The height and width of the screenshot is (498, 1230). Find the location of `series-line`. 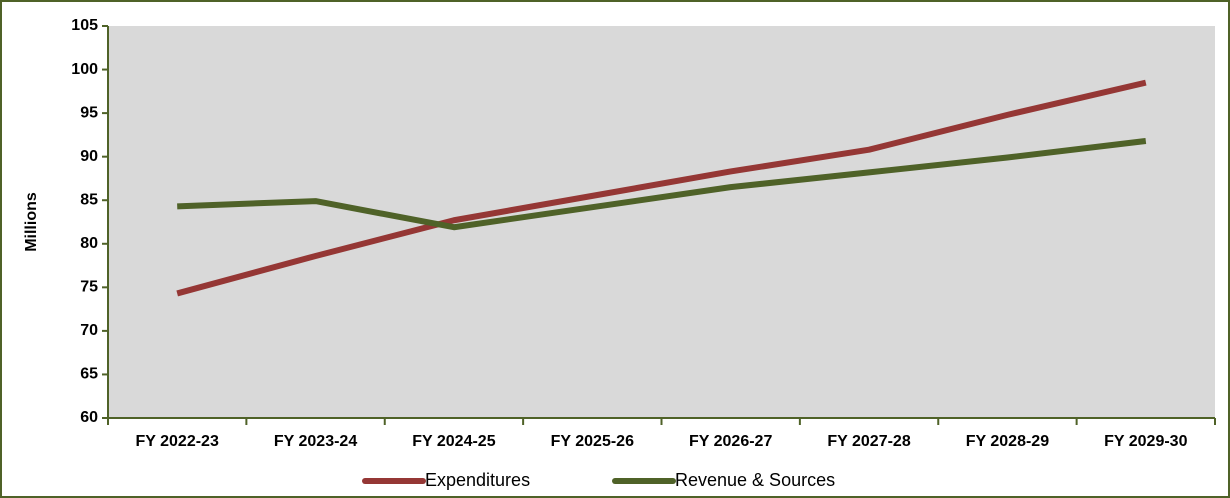

series-line is located at coordinates (662, 184).